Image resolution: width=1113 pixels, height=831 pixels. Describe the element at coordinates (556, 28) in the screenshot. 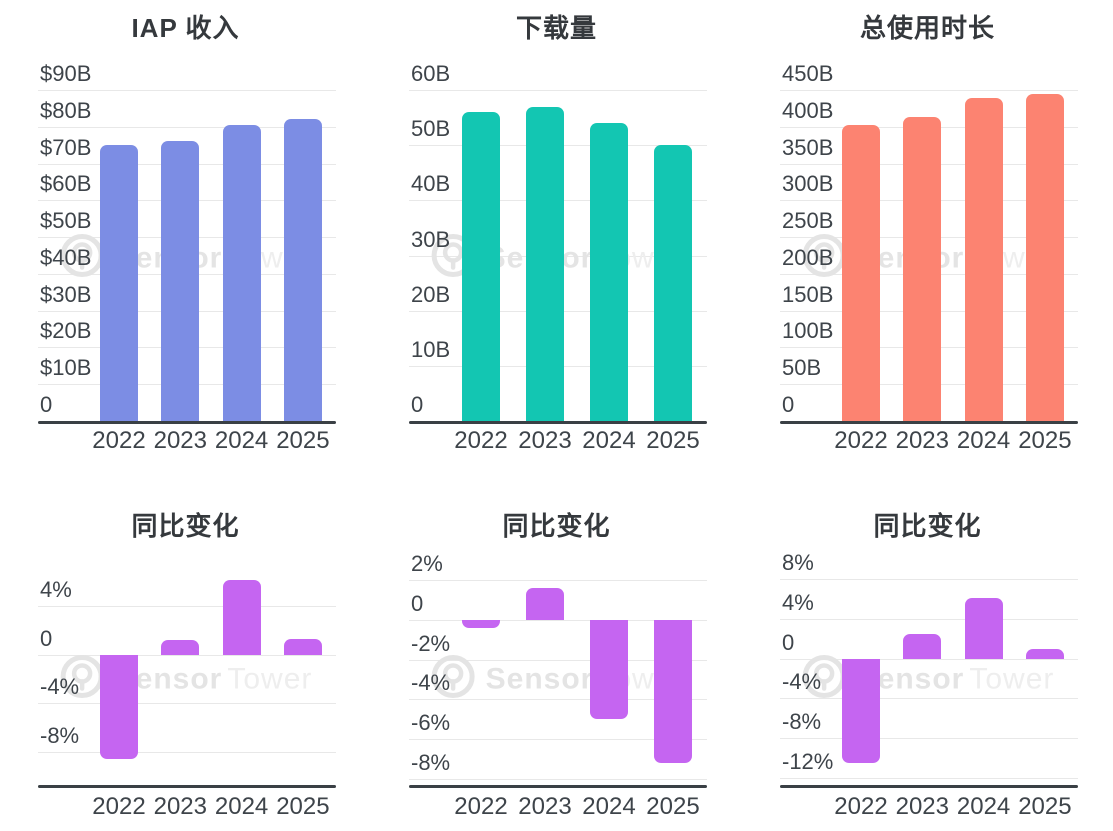

I see `chart-title: 下载量` at that location.